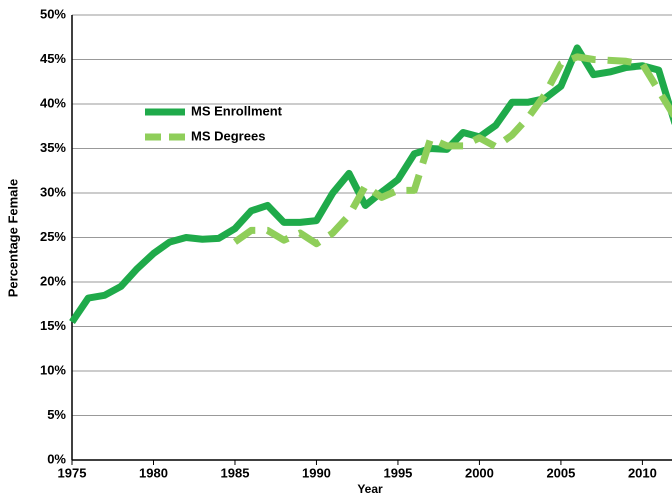 The width and height of the screenshot is (672, 497). I want to click on x-tick-label: 1980, so click(153, 472).